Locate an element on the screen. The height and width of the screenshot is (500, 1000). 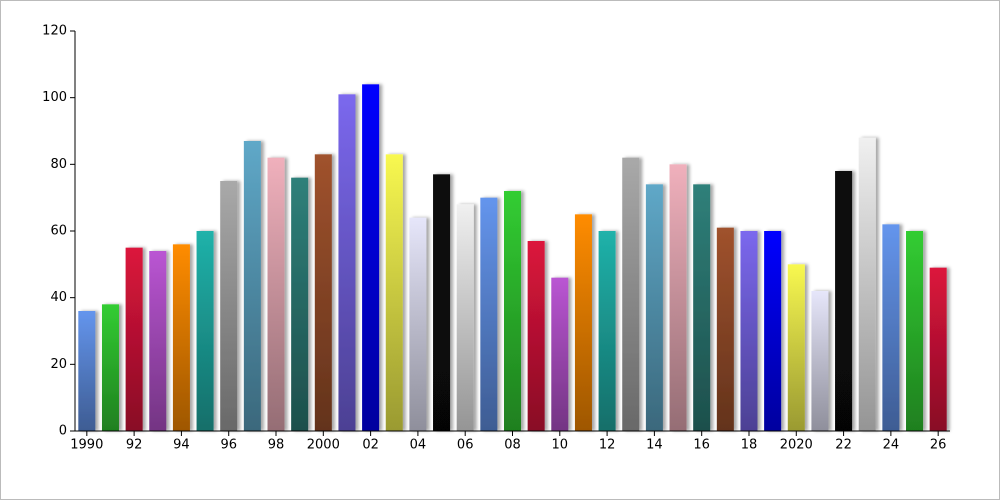
y-tick-label: 20 is located at coordinates (58, 364).